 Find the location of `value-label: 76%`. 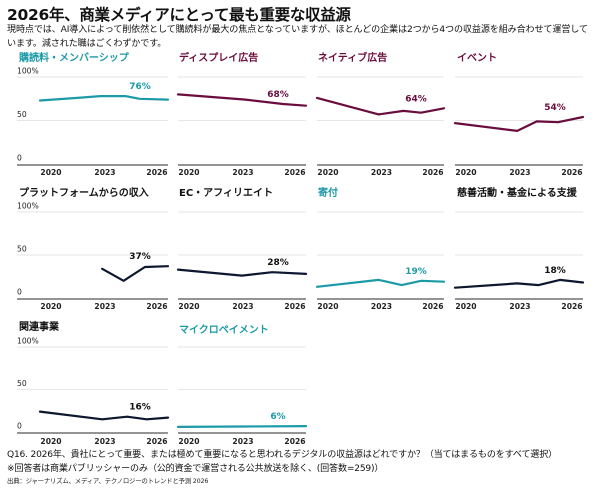

value-label: 76% is located at coordinates (140, 87).